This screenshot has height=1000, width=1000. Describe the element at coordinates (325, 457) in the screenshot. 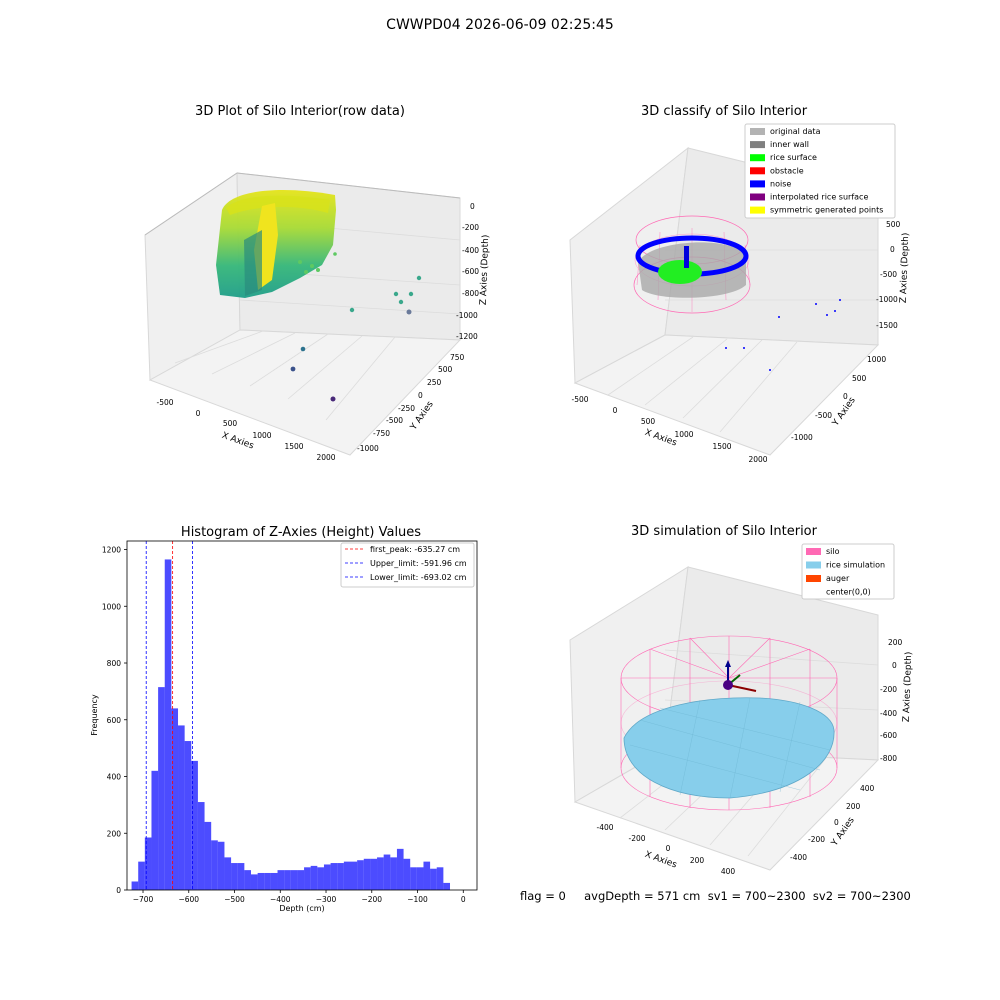

I see `raw-xtick: 2000` at that location.